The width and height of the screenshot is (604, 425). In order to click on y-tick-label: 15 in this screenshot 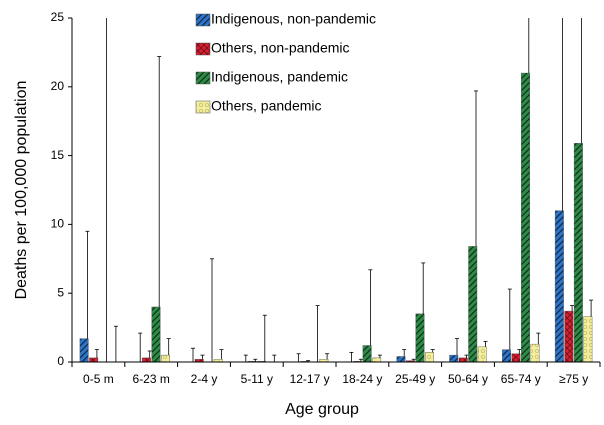, I will do `click(58, 155)`.